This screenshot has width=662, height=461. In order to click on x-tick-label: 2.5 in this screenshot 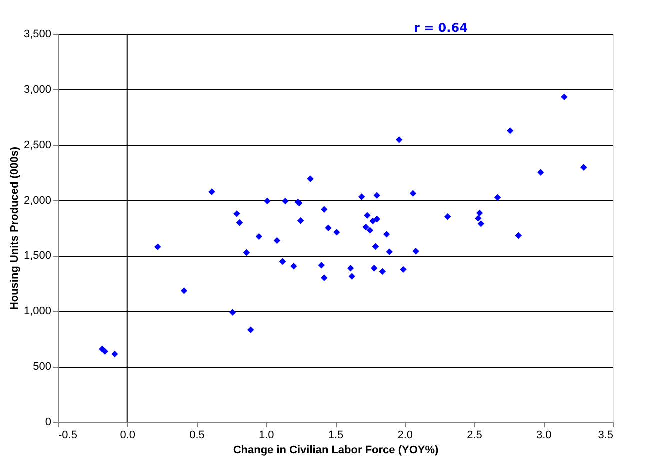, I will do `click(474, 436)`.